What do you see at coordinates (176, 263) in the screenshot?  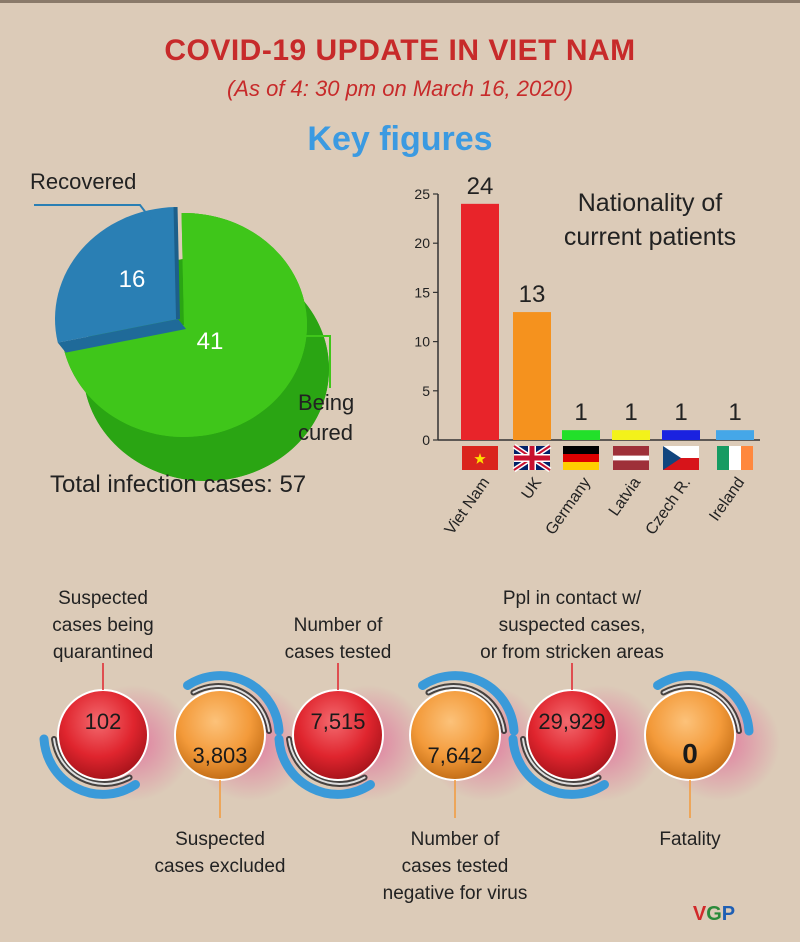 I see `pie-slice-edge` at bounding box center [176, 263].